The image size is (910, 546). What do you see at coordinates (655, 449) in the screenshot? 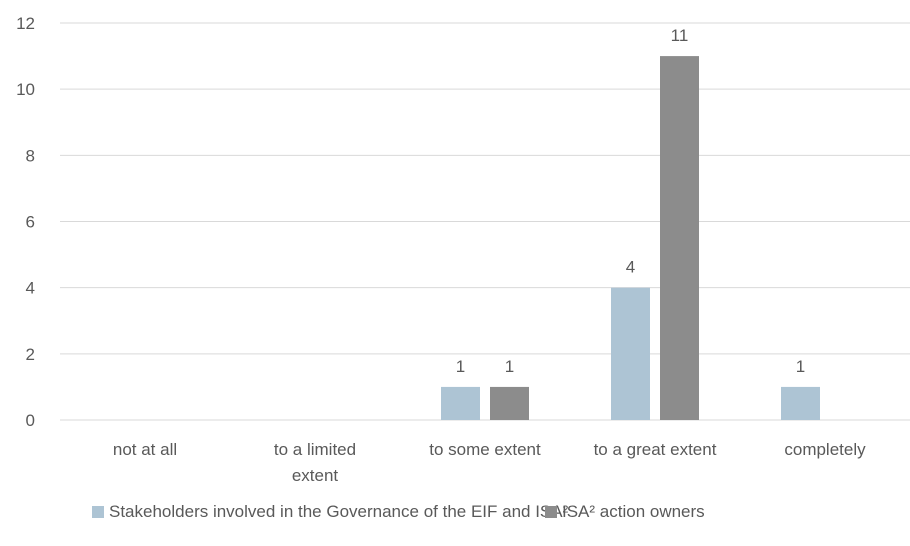
I see `x-tick-label: to a great extent` at bounding box center [655, 449].